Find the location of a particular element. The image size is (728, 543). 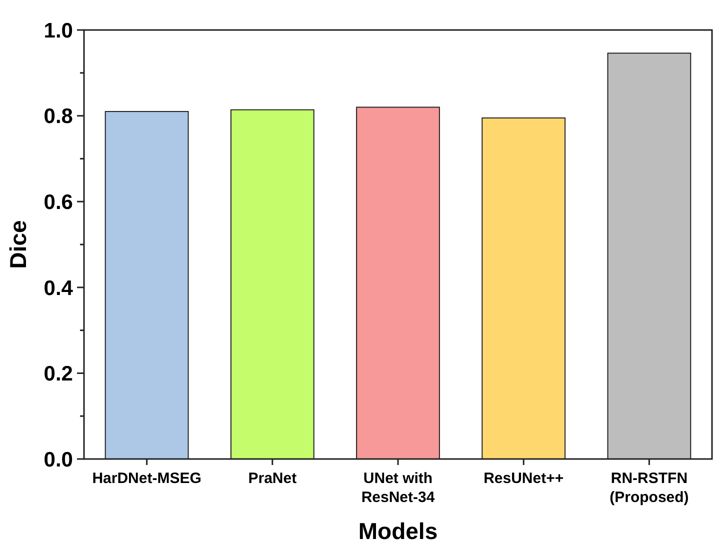

x-tick-label: ResUNet++ is located at coordinates (524, 478).